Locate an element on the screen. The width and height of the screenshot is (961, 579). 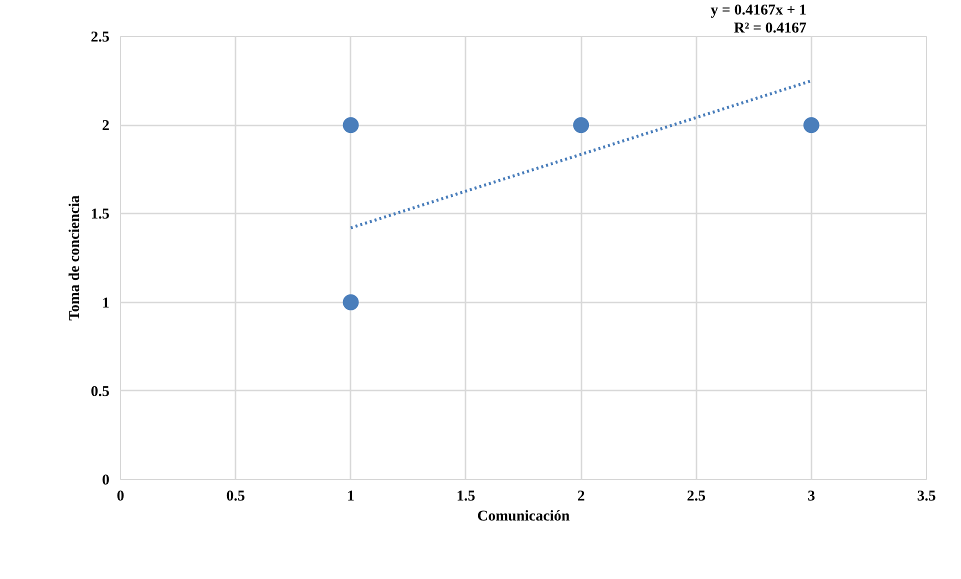
y-tick-label: 2 is located at coordinates (106, 126).